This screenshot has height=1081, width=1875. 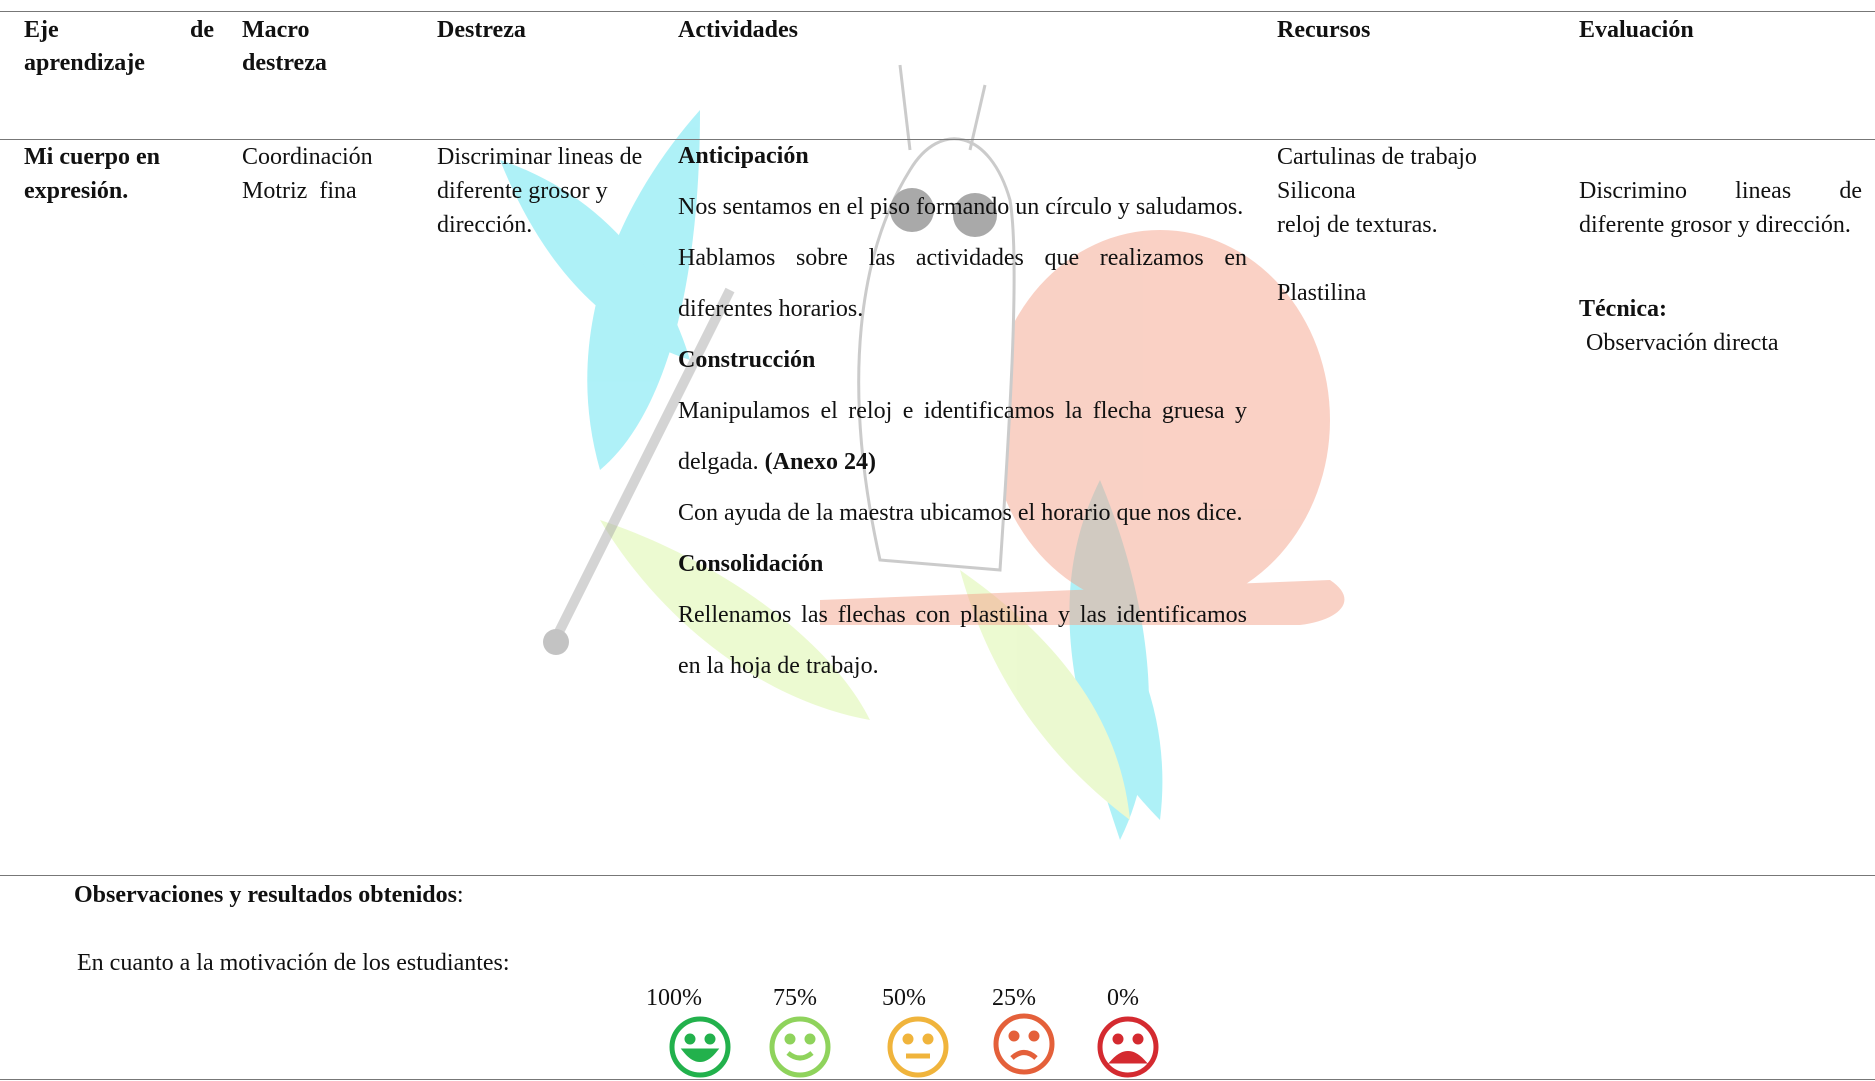 I want to click on observaciones-heading: Observaciones y resultados obtenidos, so click(x=265, y=895).